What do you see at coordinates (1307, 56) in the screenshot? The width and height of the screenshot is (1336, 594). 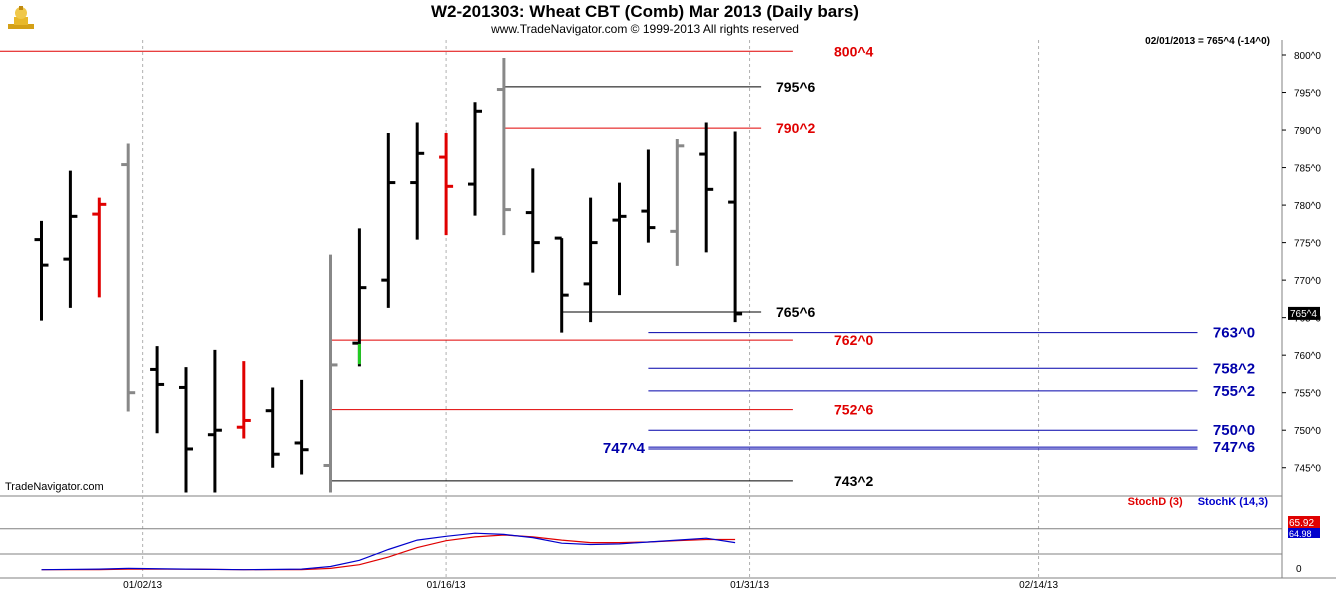 I see `price-tick-label: 800^0` at bounding box center [1307, 56].